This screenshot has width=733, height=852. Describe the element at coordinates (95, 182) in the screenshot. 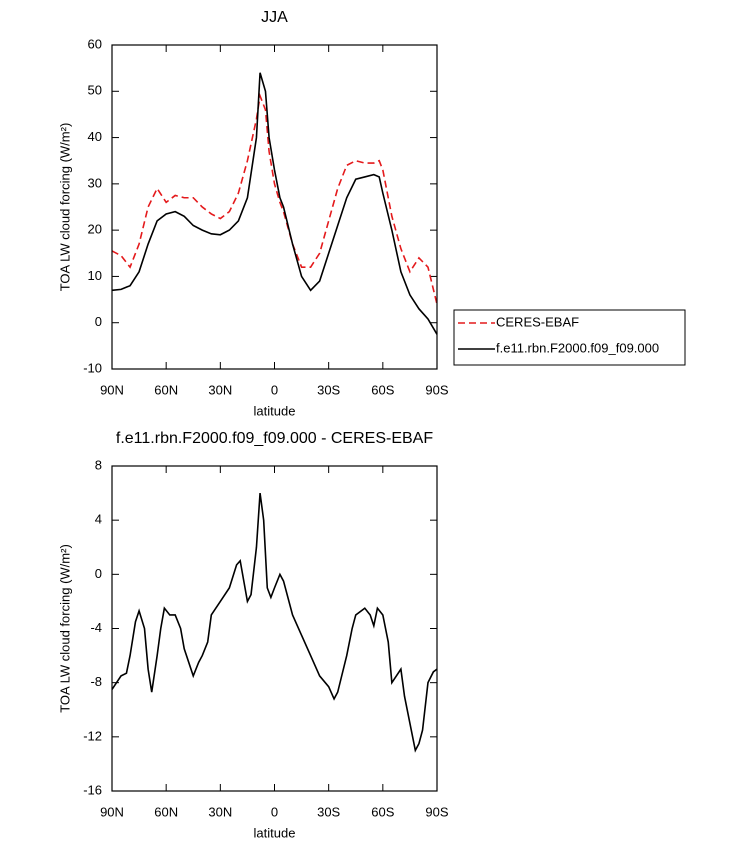

I see `y-tick-label: 30` at that location.